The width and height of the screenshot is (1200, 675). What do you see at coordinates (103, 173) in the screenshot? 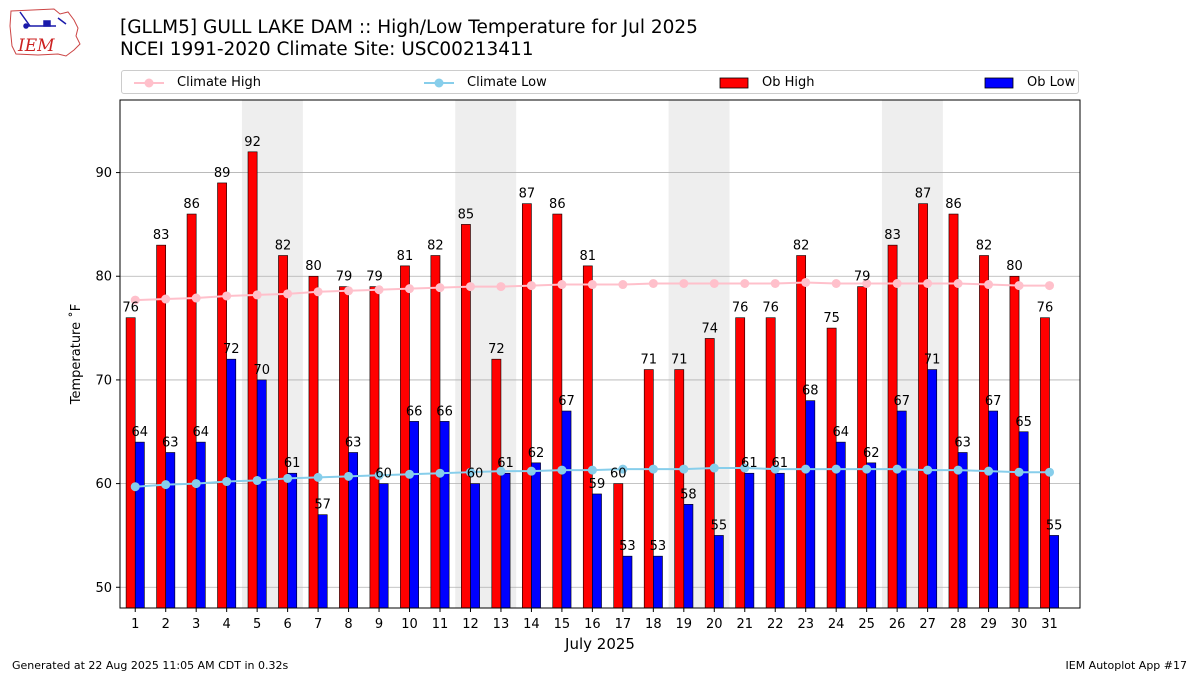
I see `y-tick-label: 90` at bounding box center [103, 173].